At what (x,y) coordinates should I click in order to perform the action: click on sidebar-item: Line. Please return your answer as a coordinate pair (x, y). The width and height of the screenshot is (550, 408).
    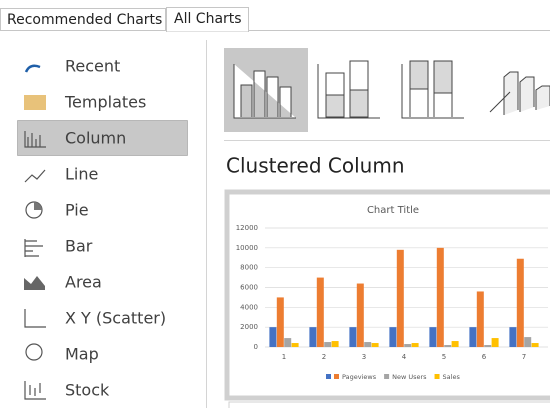
    Looking at the image, I should click on (81, 174).